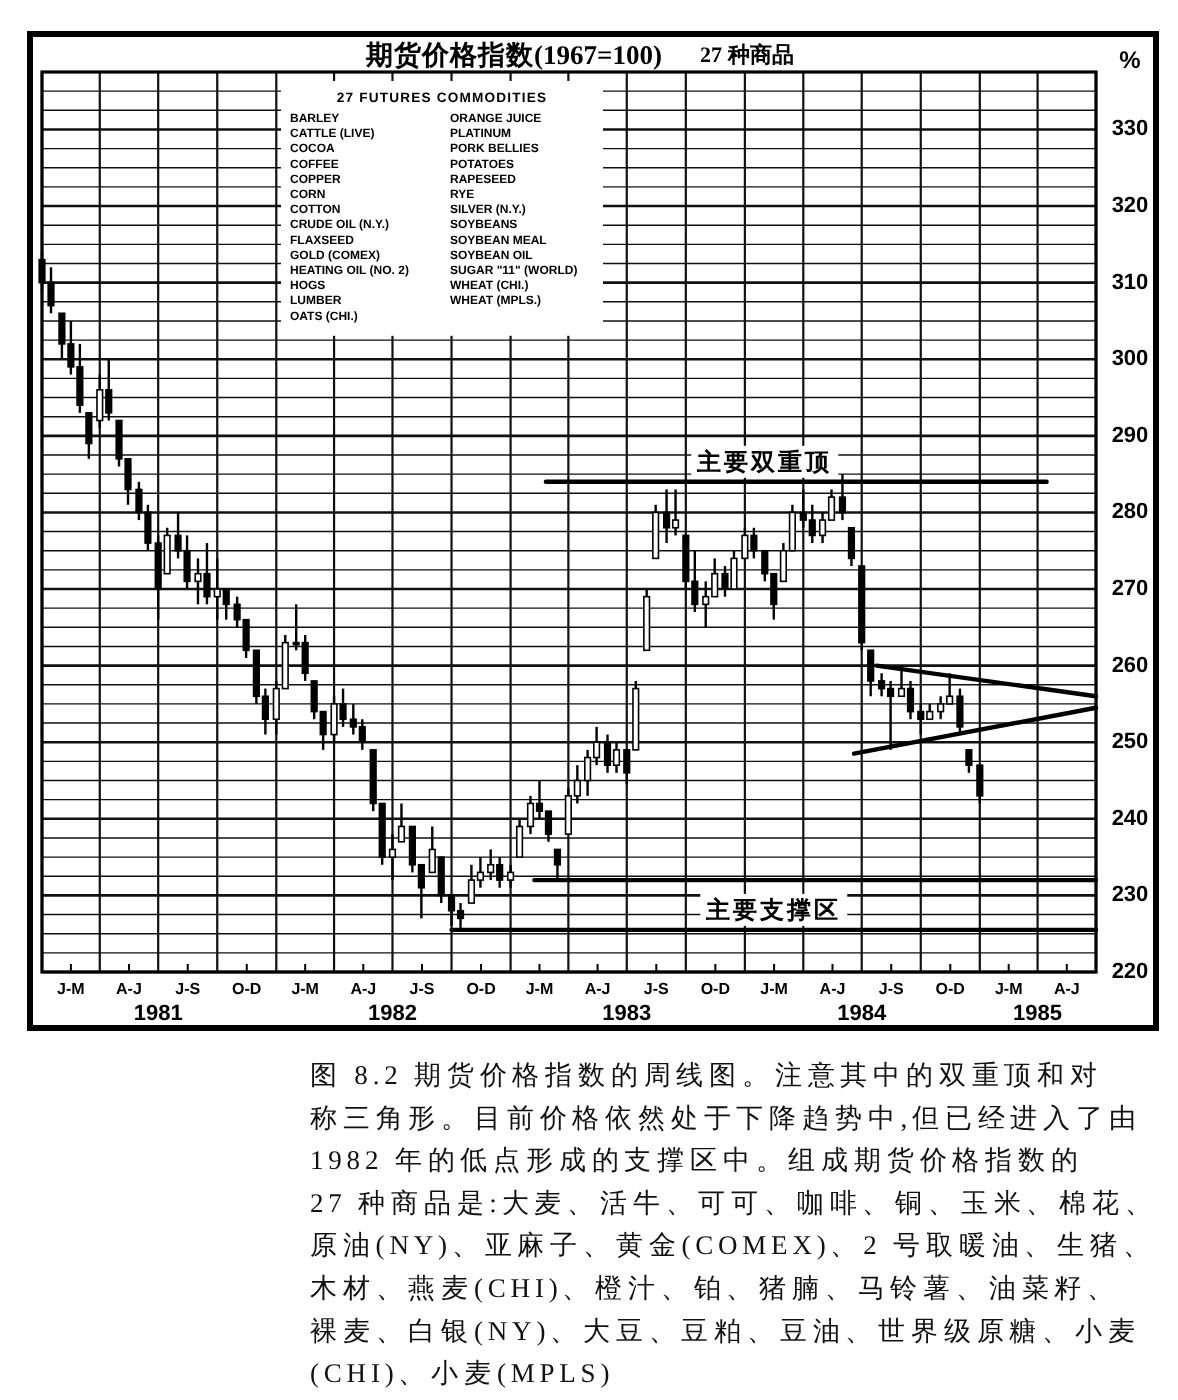 The height and width of the screenshot is (1400, 1178). What do you see at coordinates (1130, 589) in the screenshot?
I see `y-tick-label: 270` at bounding box center [1130, 589].